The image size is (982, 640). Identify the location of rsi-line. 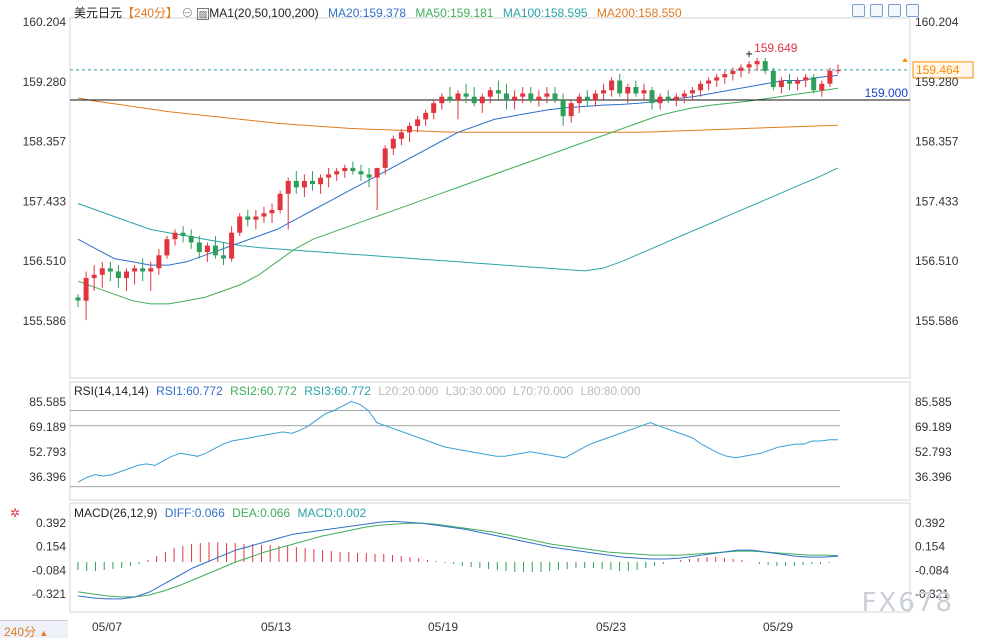
(457, 441).